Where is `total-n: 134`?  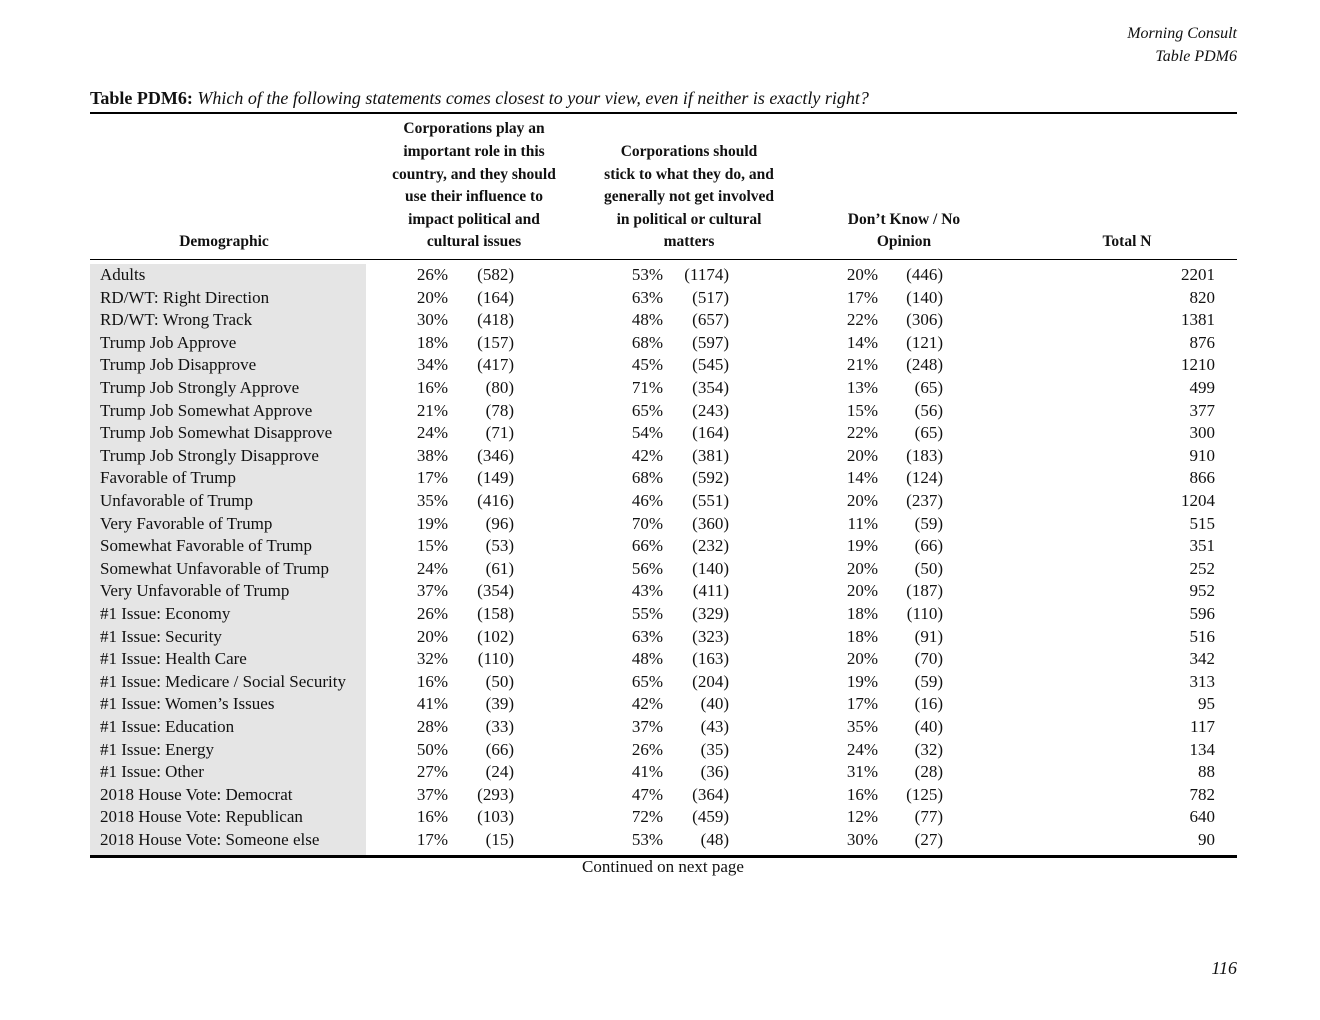 total-n: 134 is located at coordinates (1202, 749).